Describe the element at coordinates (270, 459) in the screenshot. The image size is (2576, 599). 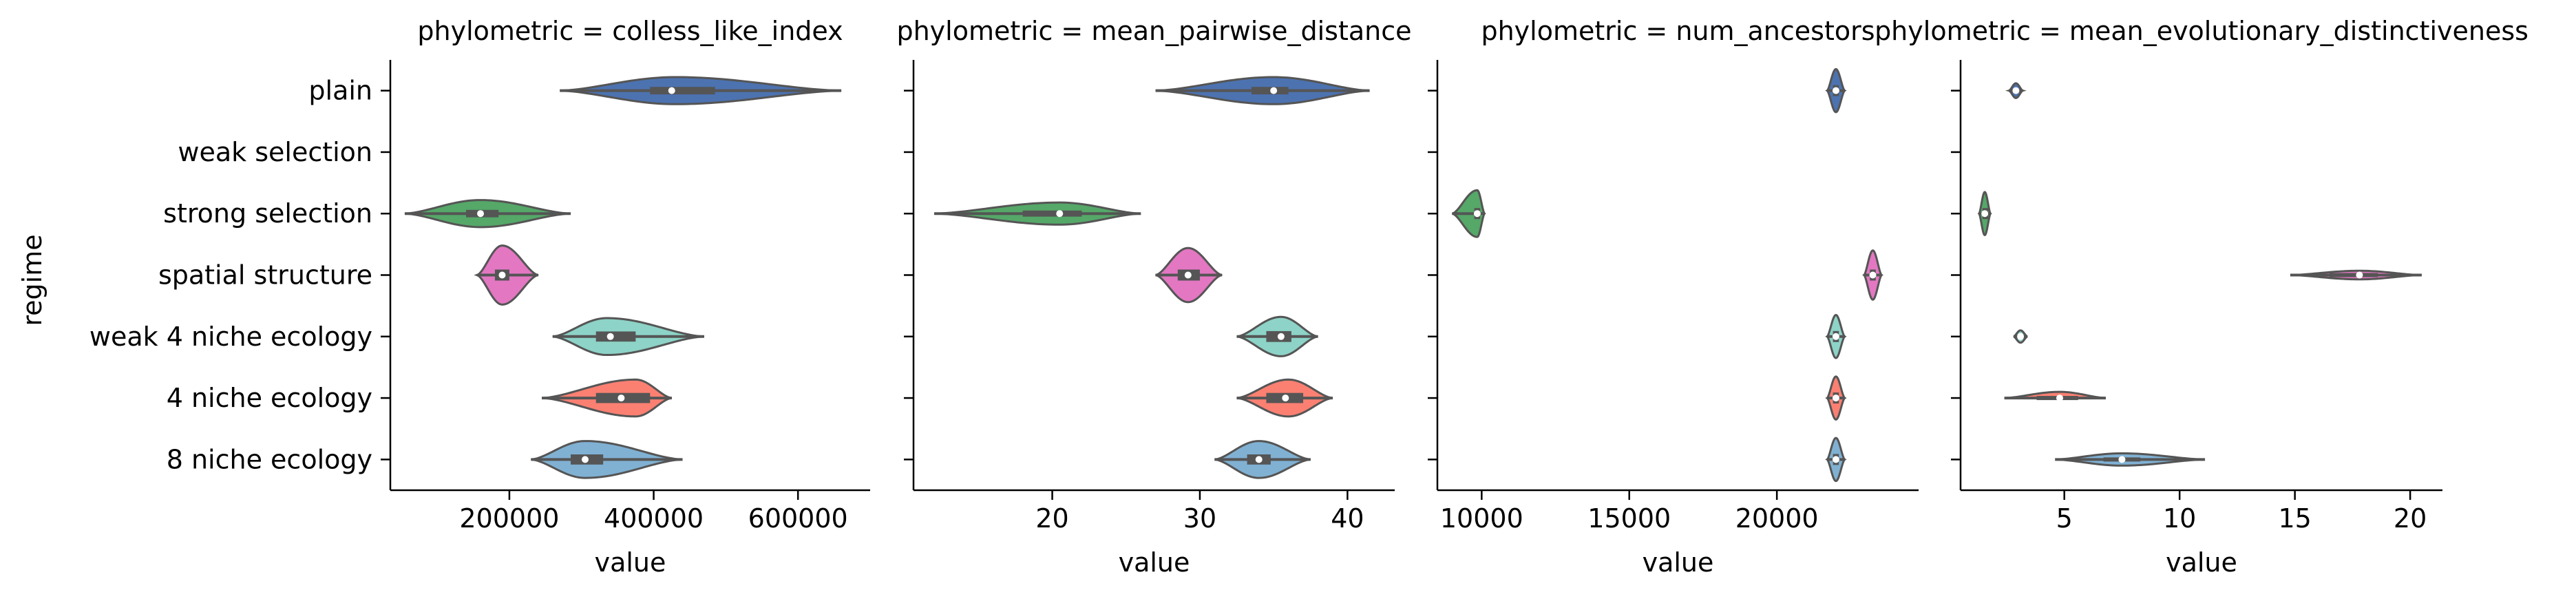
I see `y-tick-label: 8 niche ecology` at that location.